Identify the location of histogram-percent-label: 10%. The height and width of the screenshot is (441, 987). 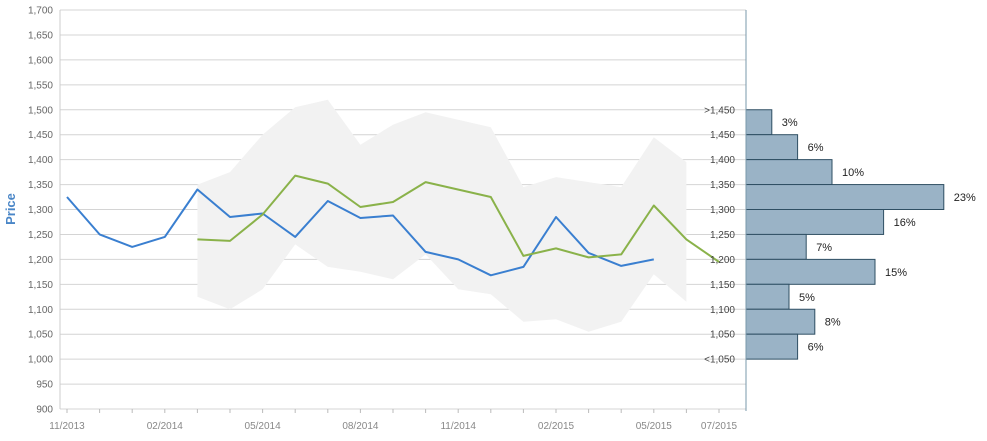
(853, 173).